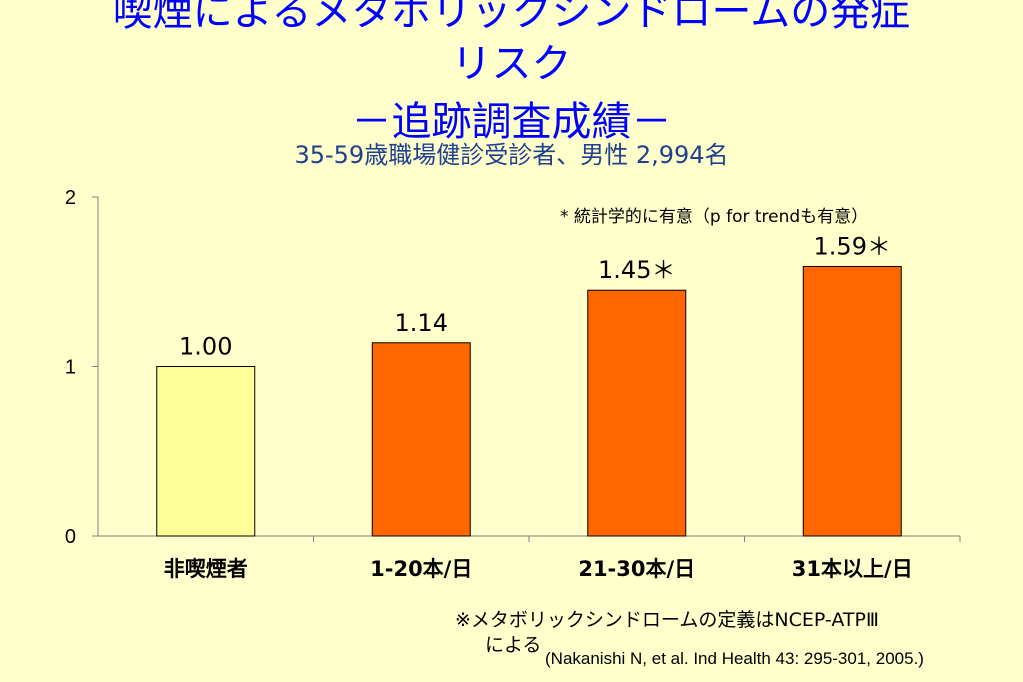 The image size is (1023, 682). Describe the element at coordinates (421, 569) in the screenshot. I see `category-label: 1-20本/日` at that location.